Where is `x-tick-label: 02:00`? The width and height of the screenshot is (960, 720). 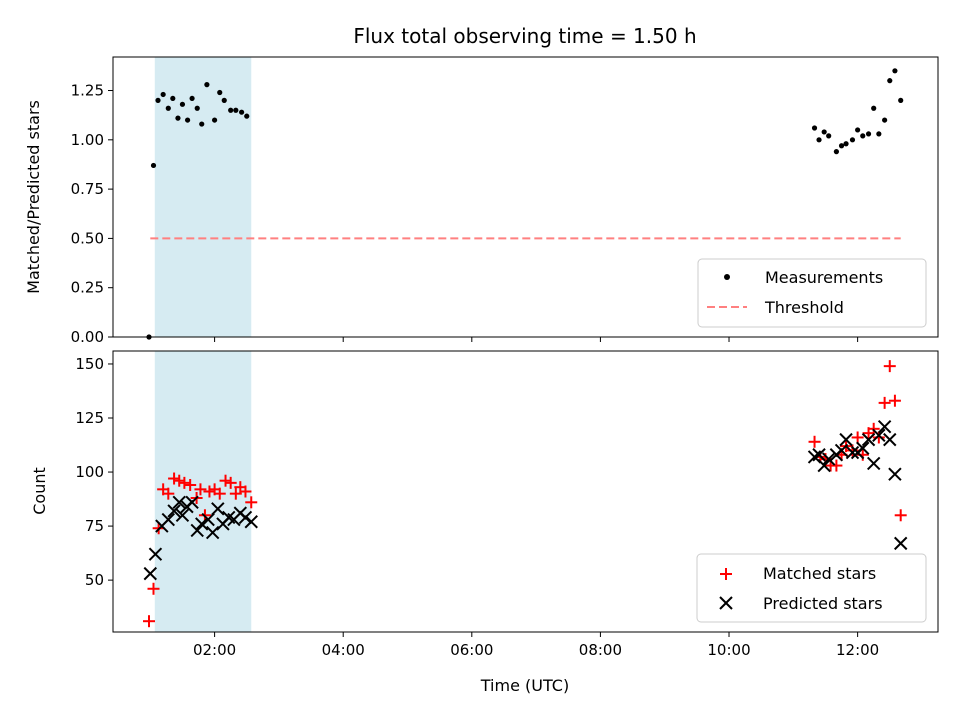 x-tick-label: 02:00 is located at coordinates (214, 650).